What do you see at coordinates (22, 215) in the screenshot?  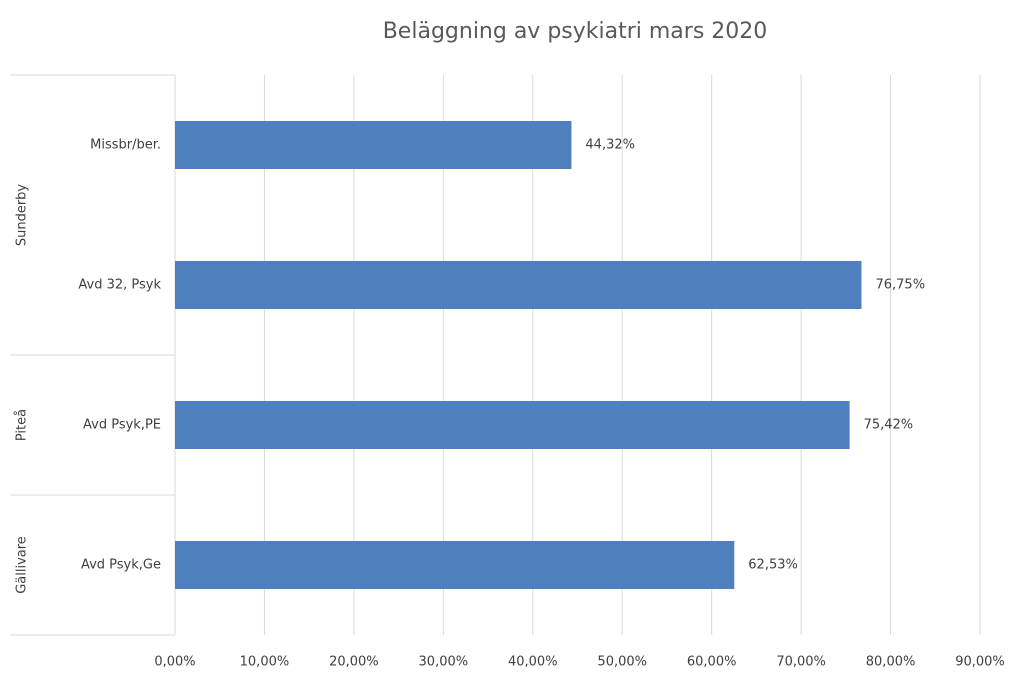 I see `group-label: Sunderby` at bounding box center [22, 215].